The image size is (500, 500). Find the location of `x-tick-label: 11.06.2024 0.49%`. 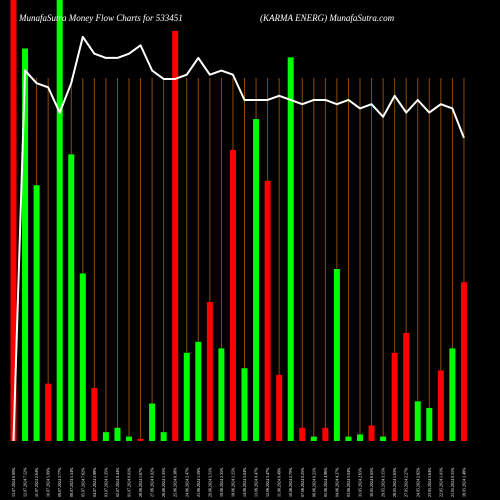

x-tick-label: 11.06.2024 0.49% is located at coordinates (279, 482).